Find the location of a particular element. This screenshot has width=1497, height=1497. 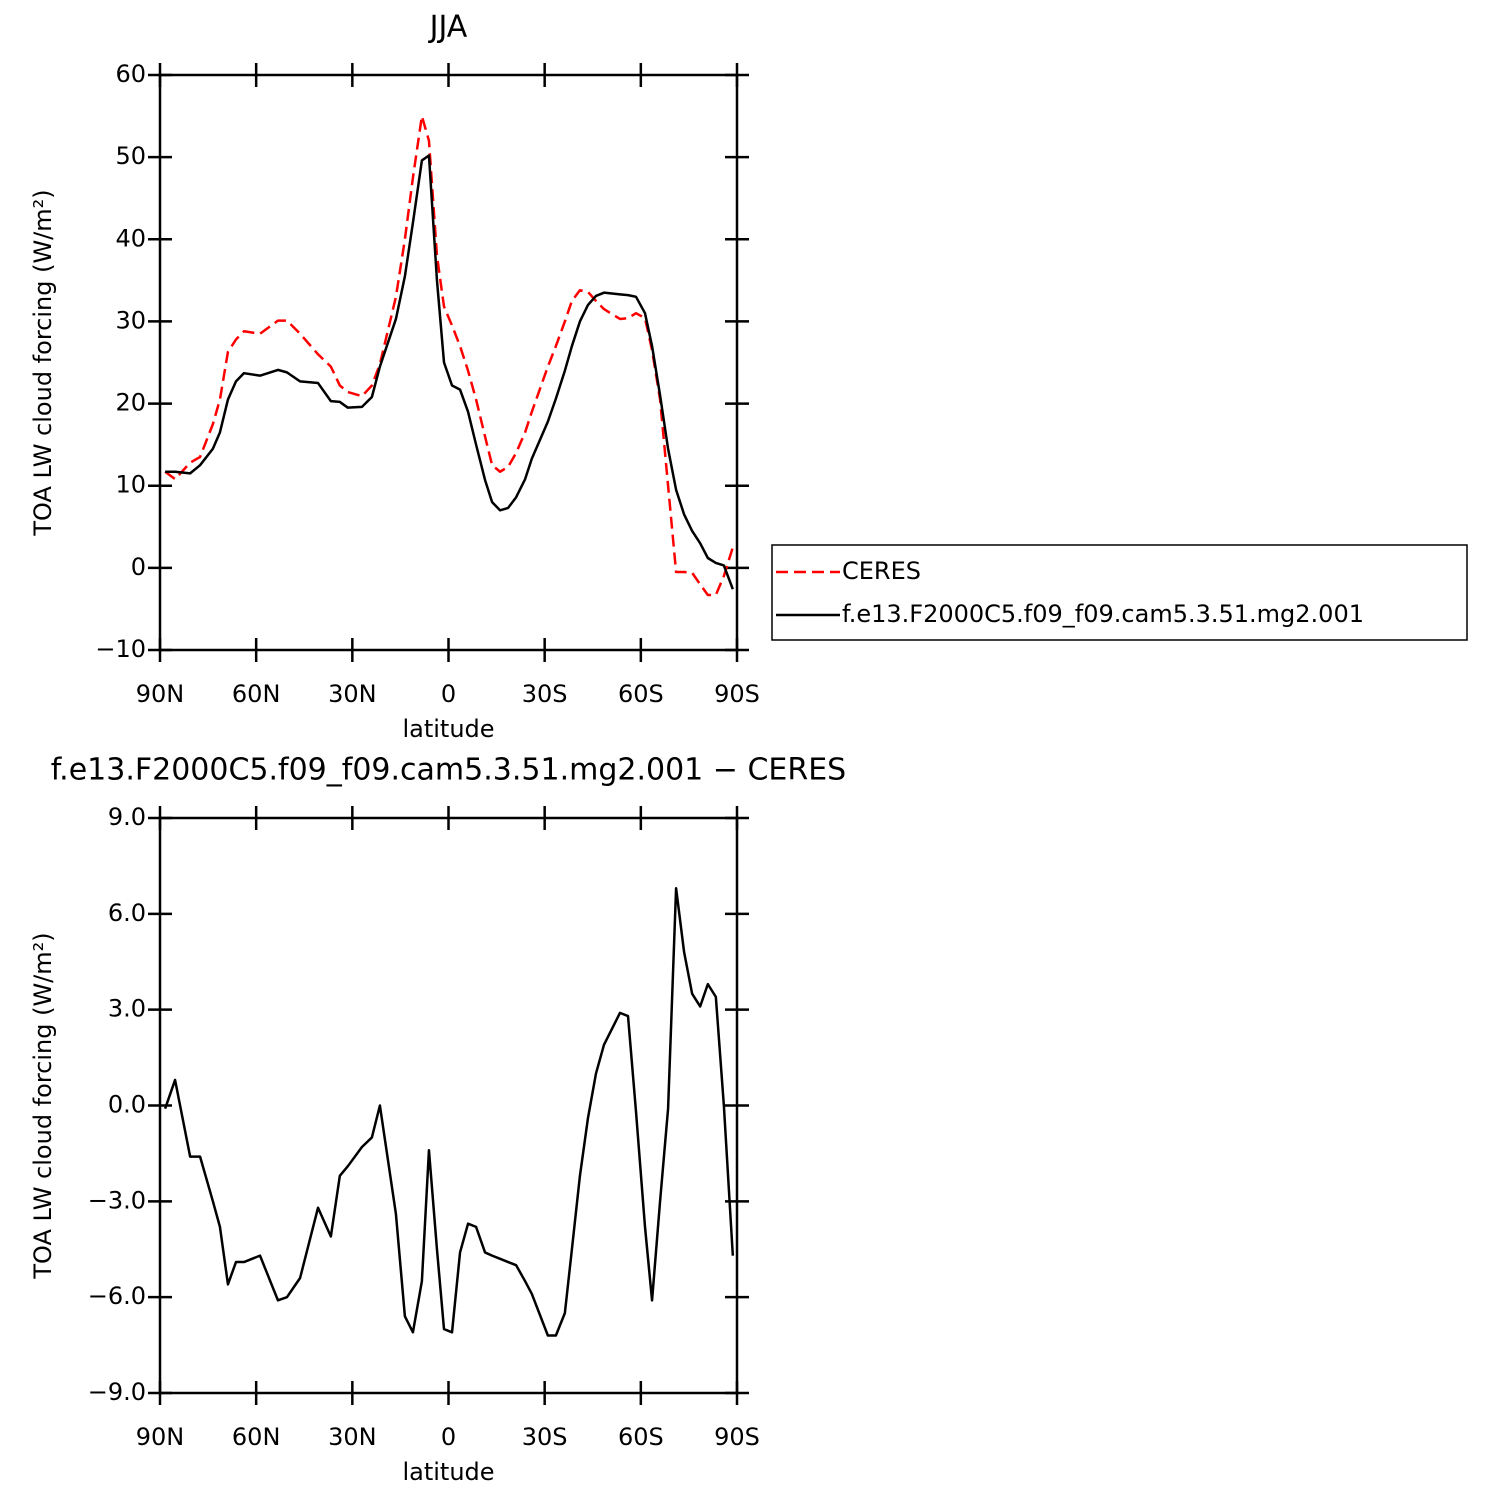

y-tick-label: −9.0 is located at coordinates (117, 1392).